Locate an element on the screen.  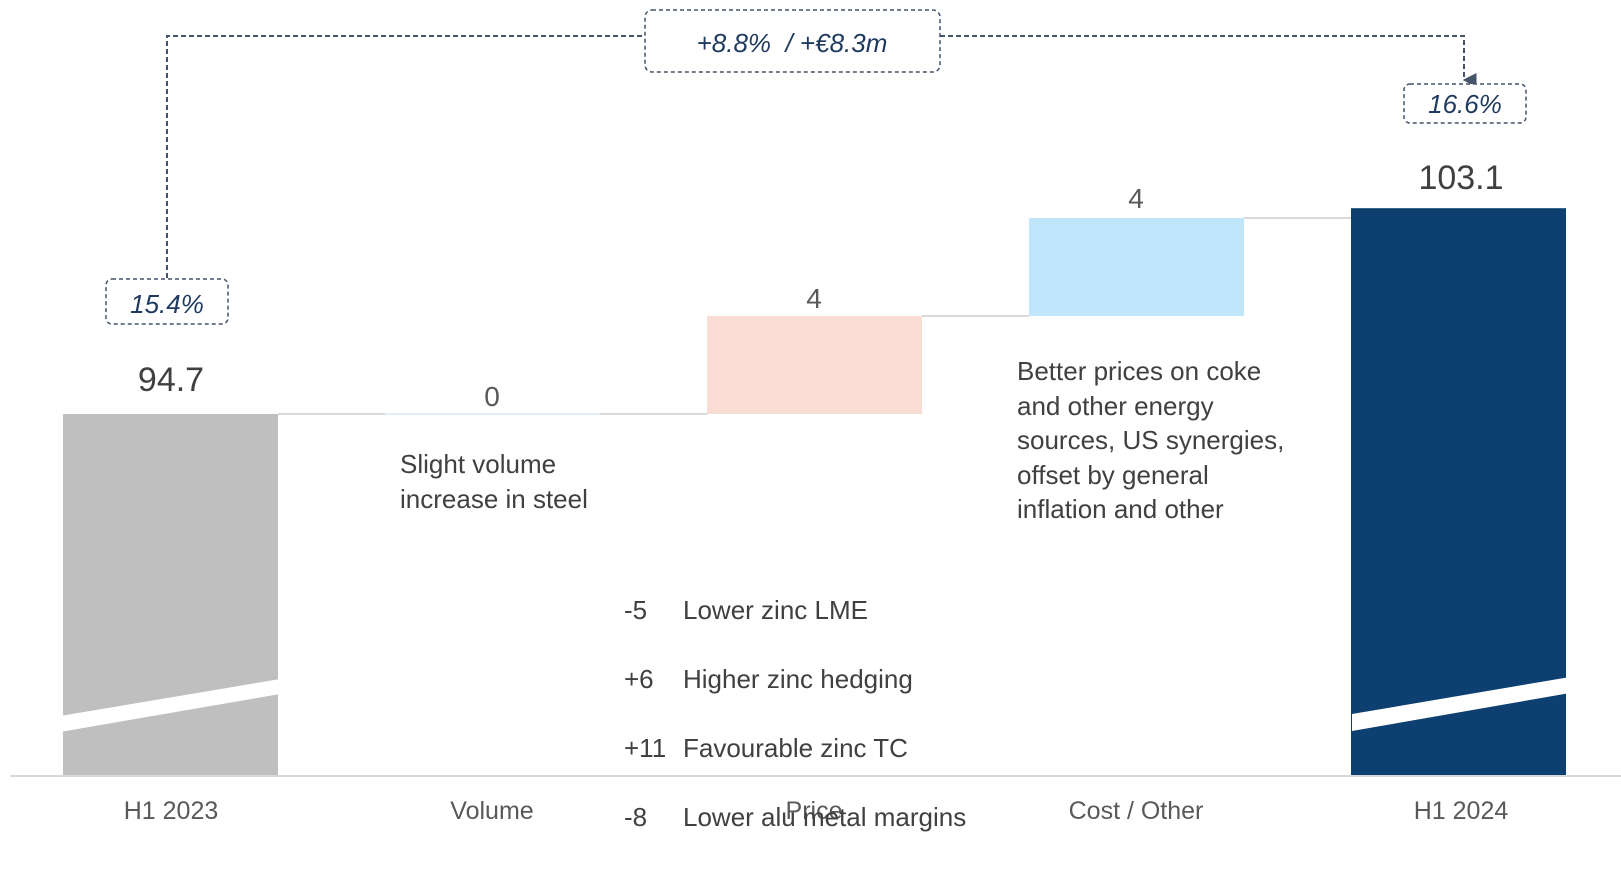
price-driver-amount: +11 is located at coordinates (645, 747).